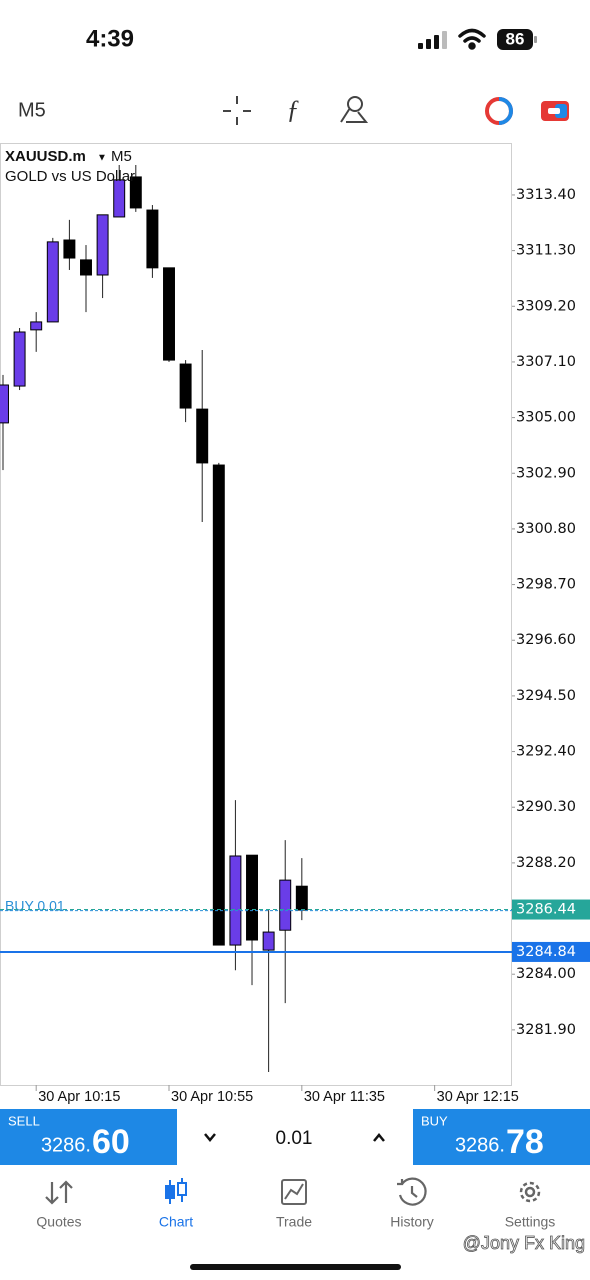  I want to click on symbol-description: GOLD vs US Dollar, so click(70, 176).